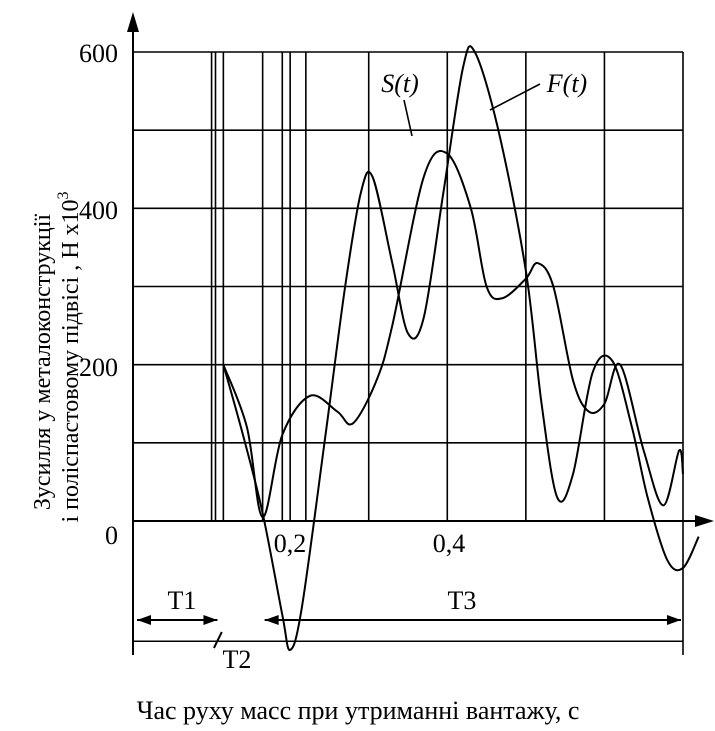  Describe the element at coordinates (237, 659) in the screenshot. I see `phase-label-t2: T2` at that location.